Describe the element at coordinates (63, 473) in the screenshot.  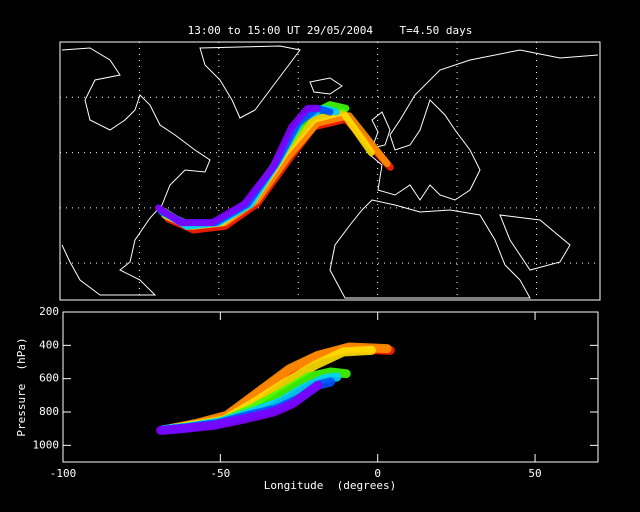
I see `x-tick-label: -100` at that location.